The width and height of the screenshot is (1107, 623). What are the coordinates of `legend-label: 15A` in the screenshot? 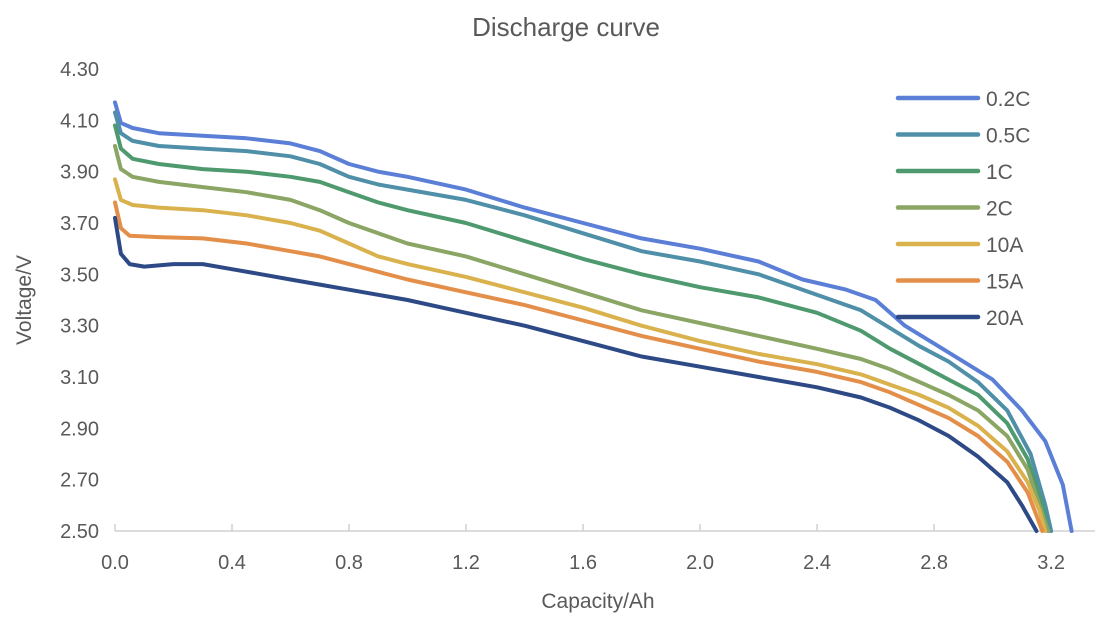 It's located at (1004, 282).